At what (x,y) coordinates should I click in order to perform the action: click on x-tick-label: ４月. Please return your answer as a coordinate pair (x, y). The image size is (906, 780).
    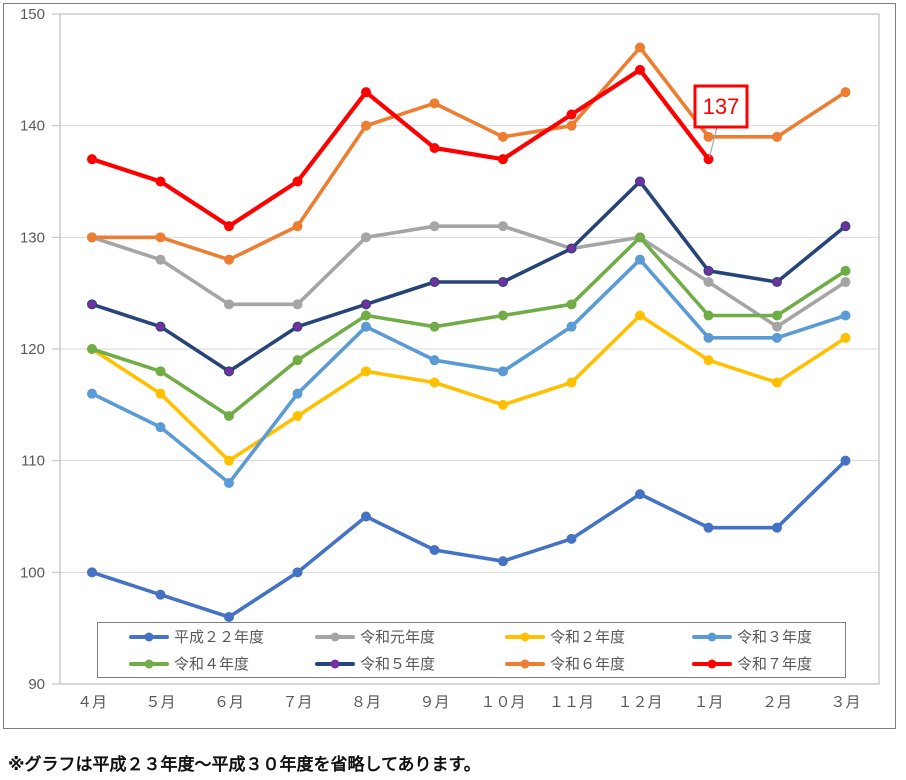
    Looking at the image, I should click on (92, 702).